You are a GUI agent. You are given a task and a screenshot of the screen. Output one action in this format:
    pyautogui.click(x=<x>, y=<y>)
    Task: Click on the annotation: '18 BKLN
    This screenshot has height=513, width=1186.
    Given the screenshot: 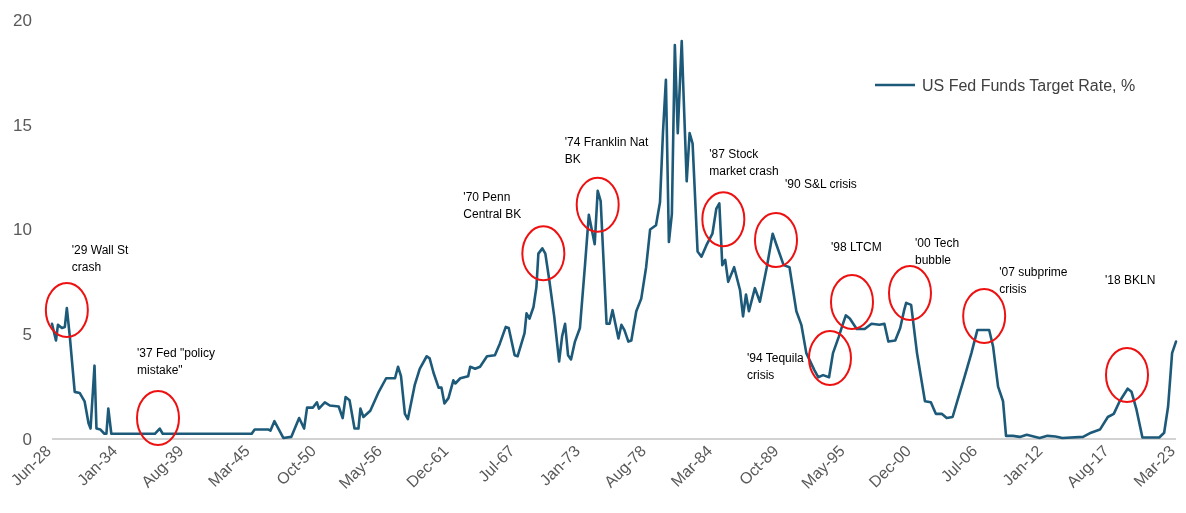 What is the action you would take?
    pyautogui.click(x=1130, y=280)
    